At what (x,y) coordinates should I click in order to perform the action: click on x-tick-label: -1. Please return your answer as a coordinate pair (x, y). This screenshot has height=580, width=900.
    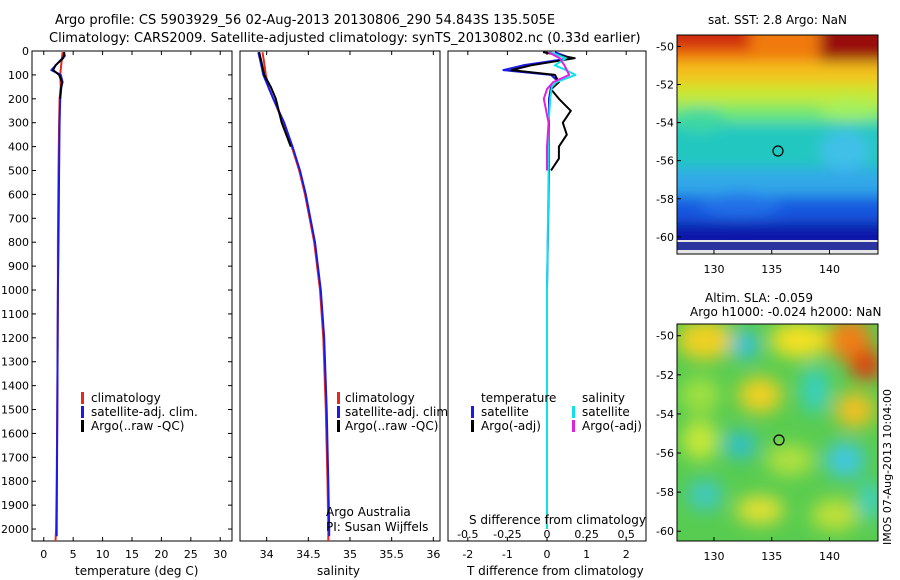
    Looking at the image, I should click on (507, 554).